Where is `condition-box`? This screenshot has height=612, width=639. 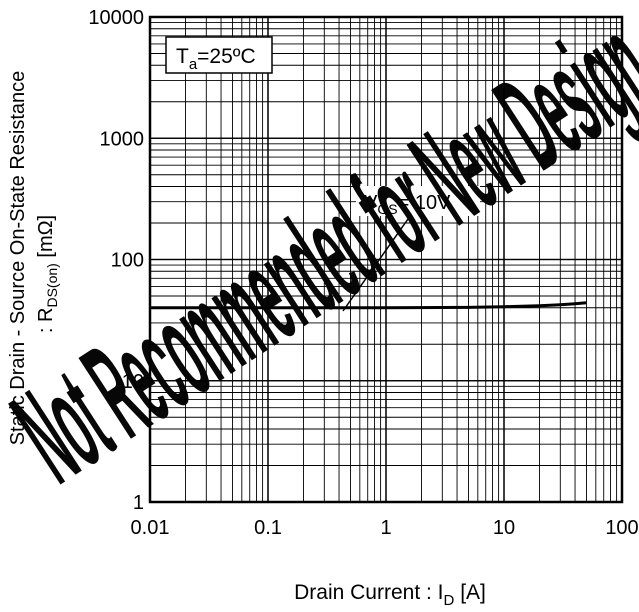 condition-box is located at coordinates (219, 55).